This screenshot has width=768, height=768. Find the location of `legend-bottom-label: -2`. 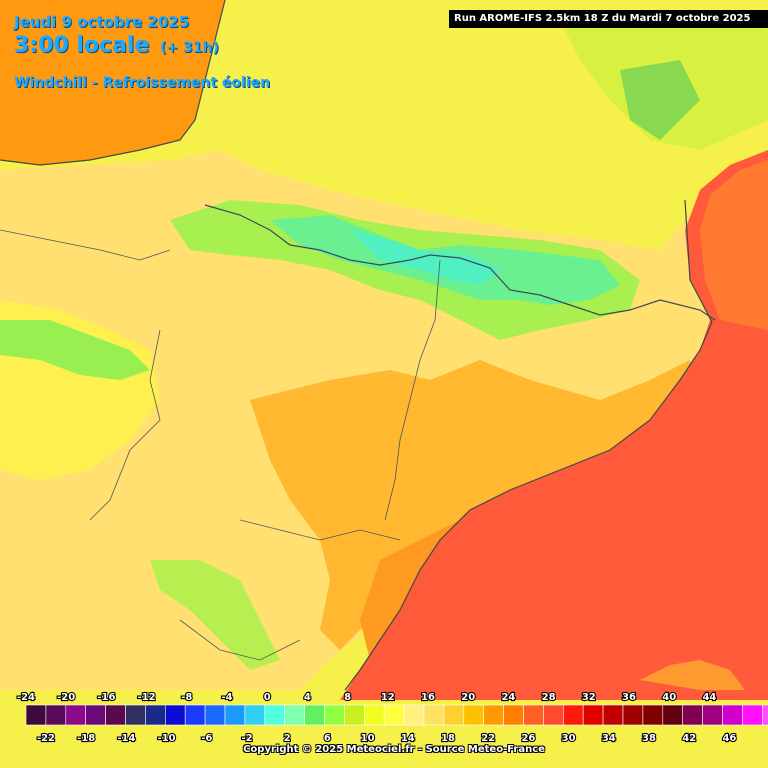

legend-bottom-label: -2 is located at coordinates (246, 738).